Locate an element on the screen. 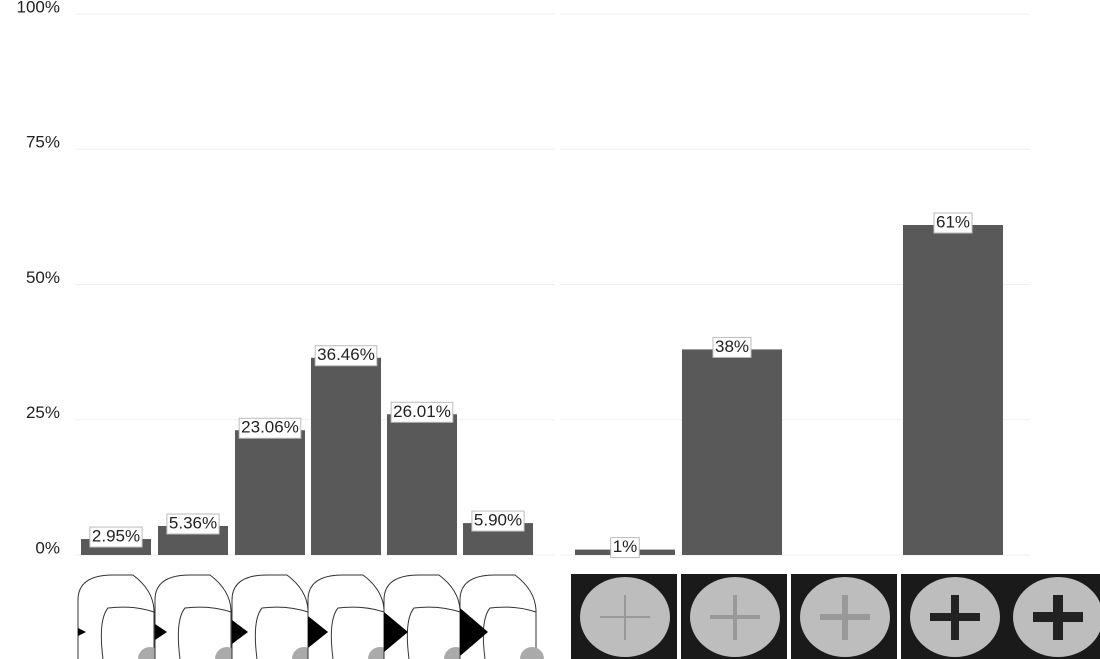 The width and height of the screenshot is (1100, 659). value-label: 38% is located at coordinates (732, 346).